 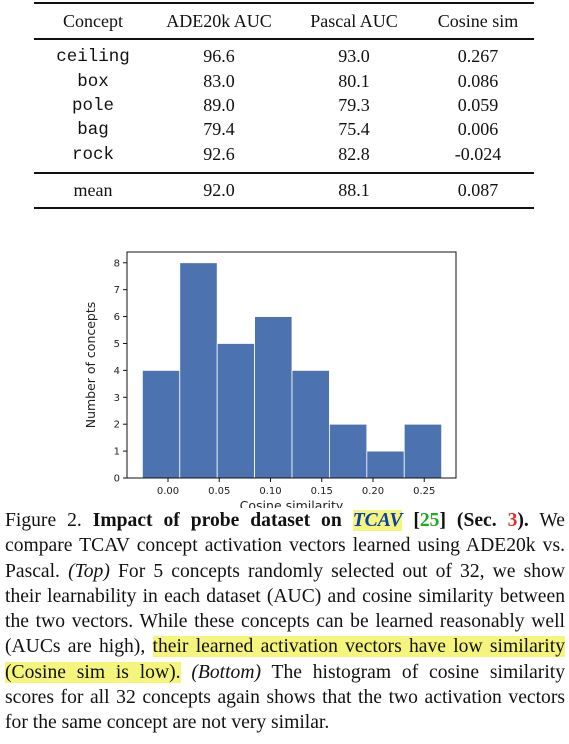 I want to click on table-bottom-rule, so click(x=284, y=208).